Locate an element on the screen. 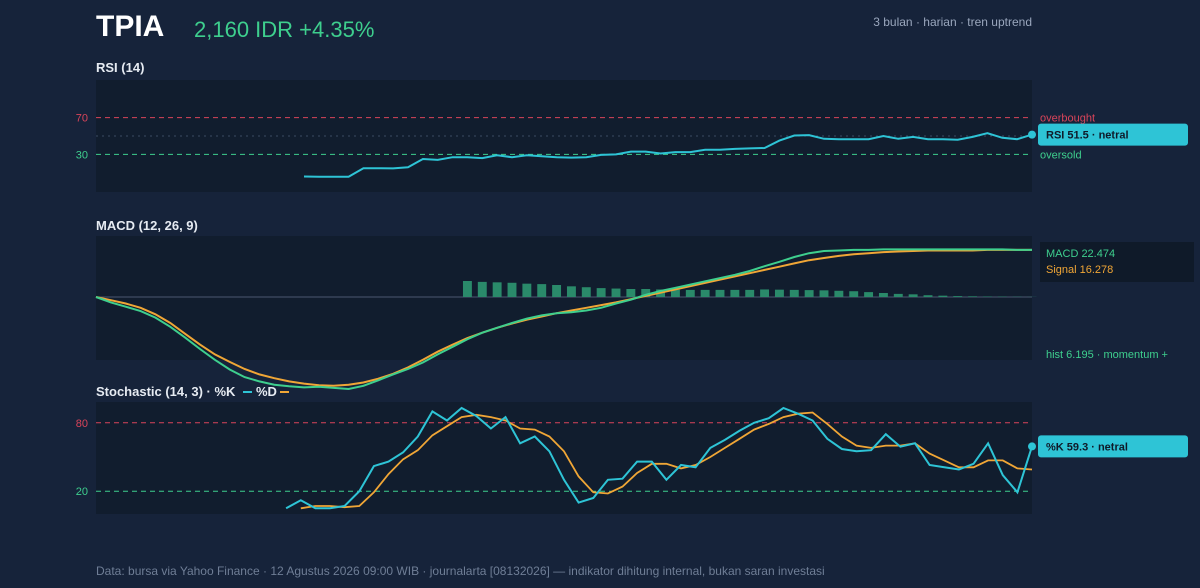  stoch-title: Stochastic (14, 3) · %K is located at coordinates (166, 391).